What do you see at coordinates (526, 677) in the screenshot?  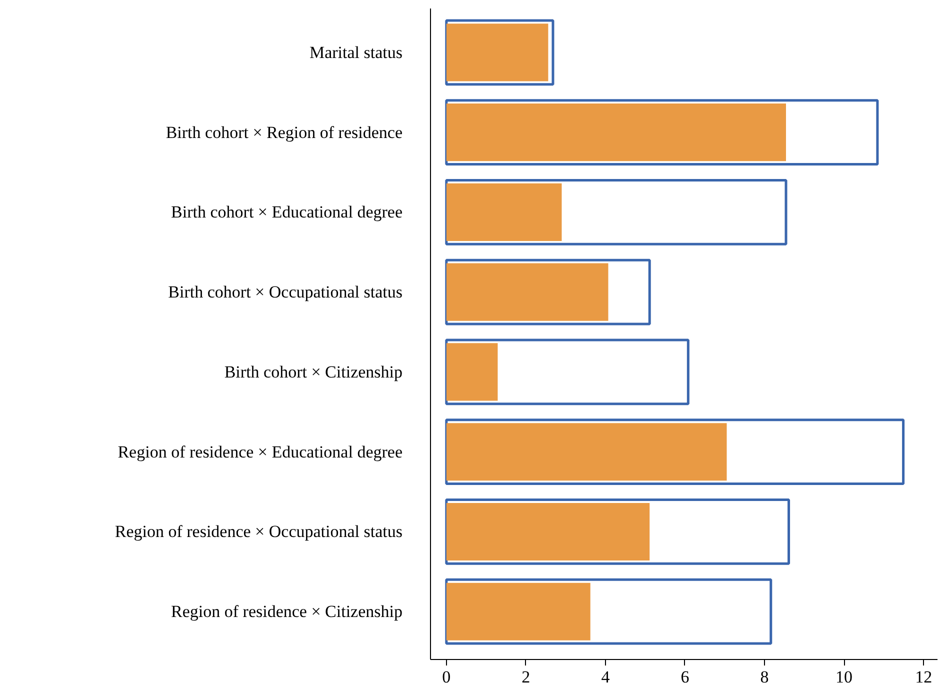 I see `x-tick-label: 2` at bounding box center [526, 677].